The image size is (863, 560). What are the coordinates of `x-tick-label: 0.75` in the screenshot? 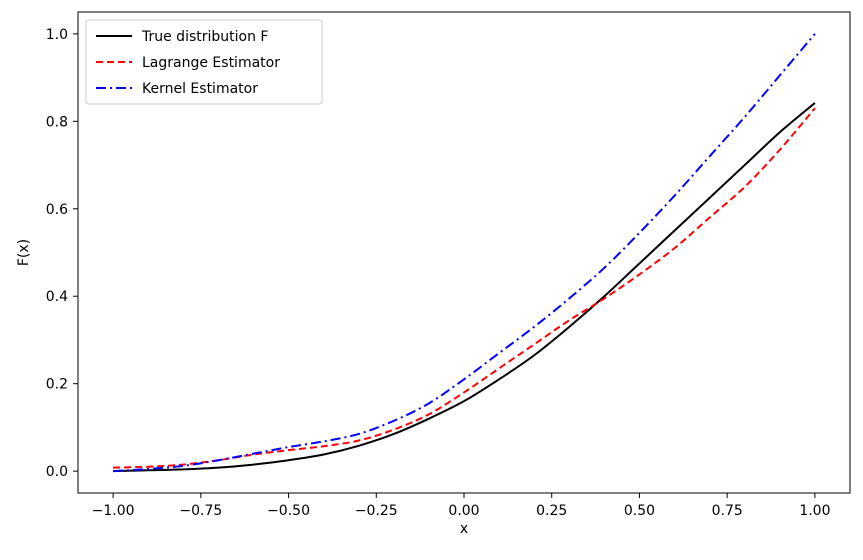 It's located at (727, 511).